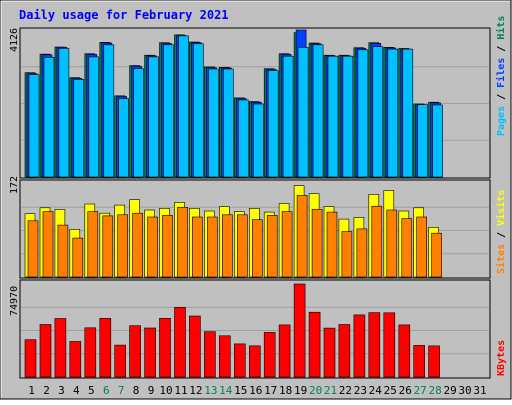 Image resolution: width=512 pixels, height=405 pixels. I want to click on x-tick-label: 26, so click(405, 390).